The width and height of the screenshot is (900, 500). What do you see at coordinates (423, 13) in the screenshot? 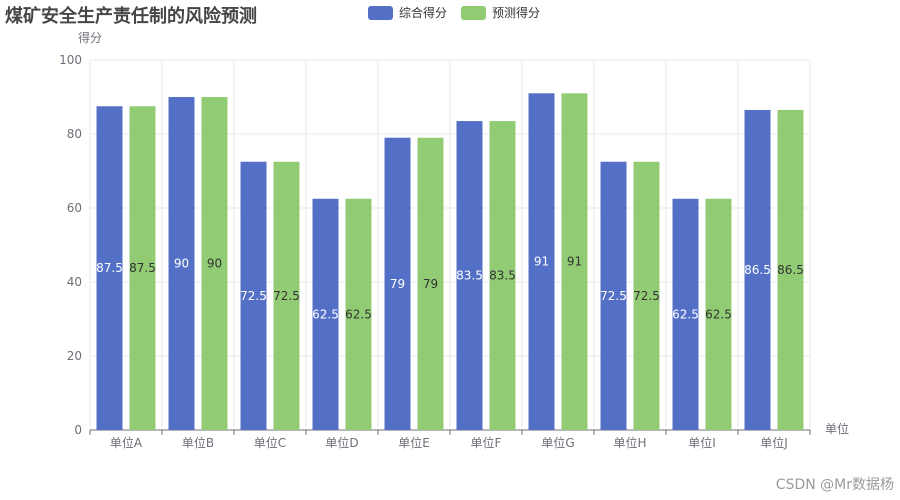
I see `legend-label-series-1: 综合得分` at bounding box center [423, 13].